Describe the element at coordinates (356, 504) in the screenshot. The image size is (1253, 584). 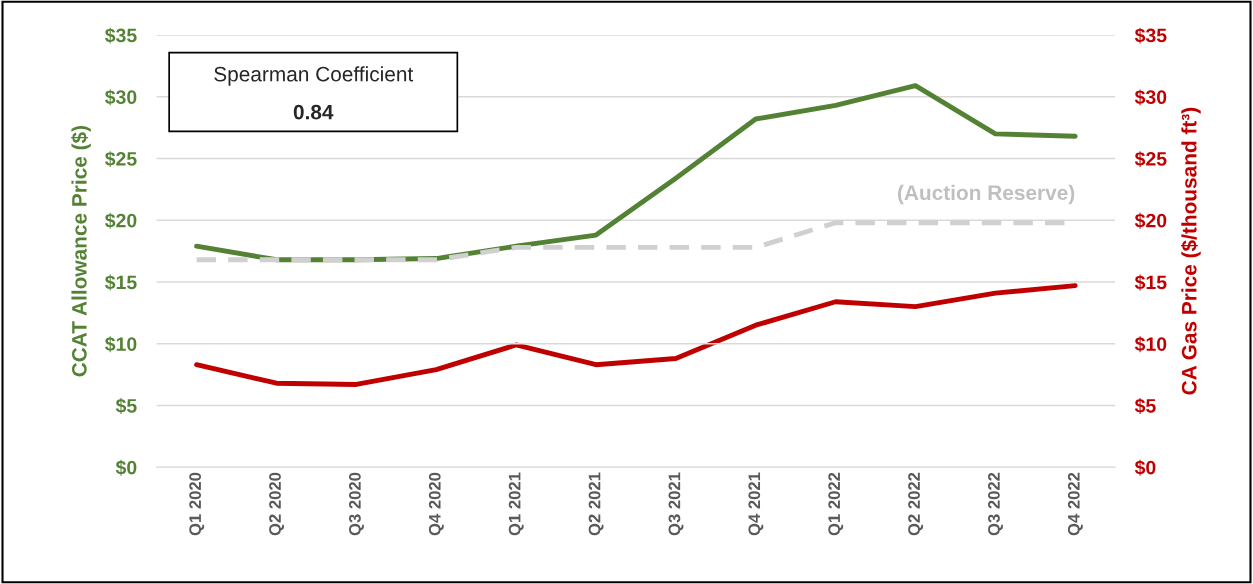
I see `x-tick-label: Q3 2020` at that location.